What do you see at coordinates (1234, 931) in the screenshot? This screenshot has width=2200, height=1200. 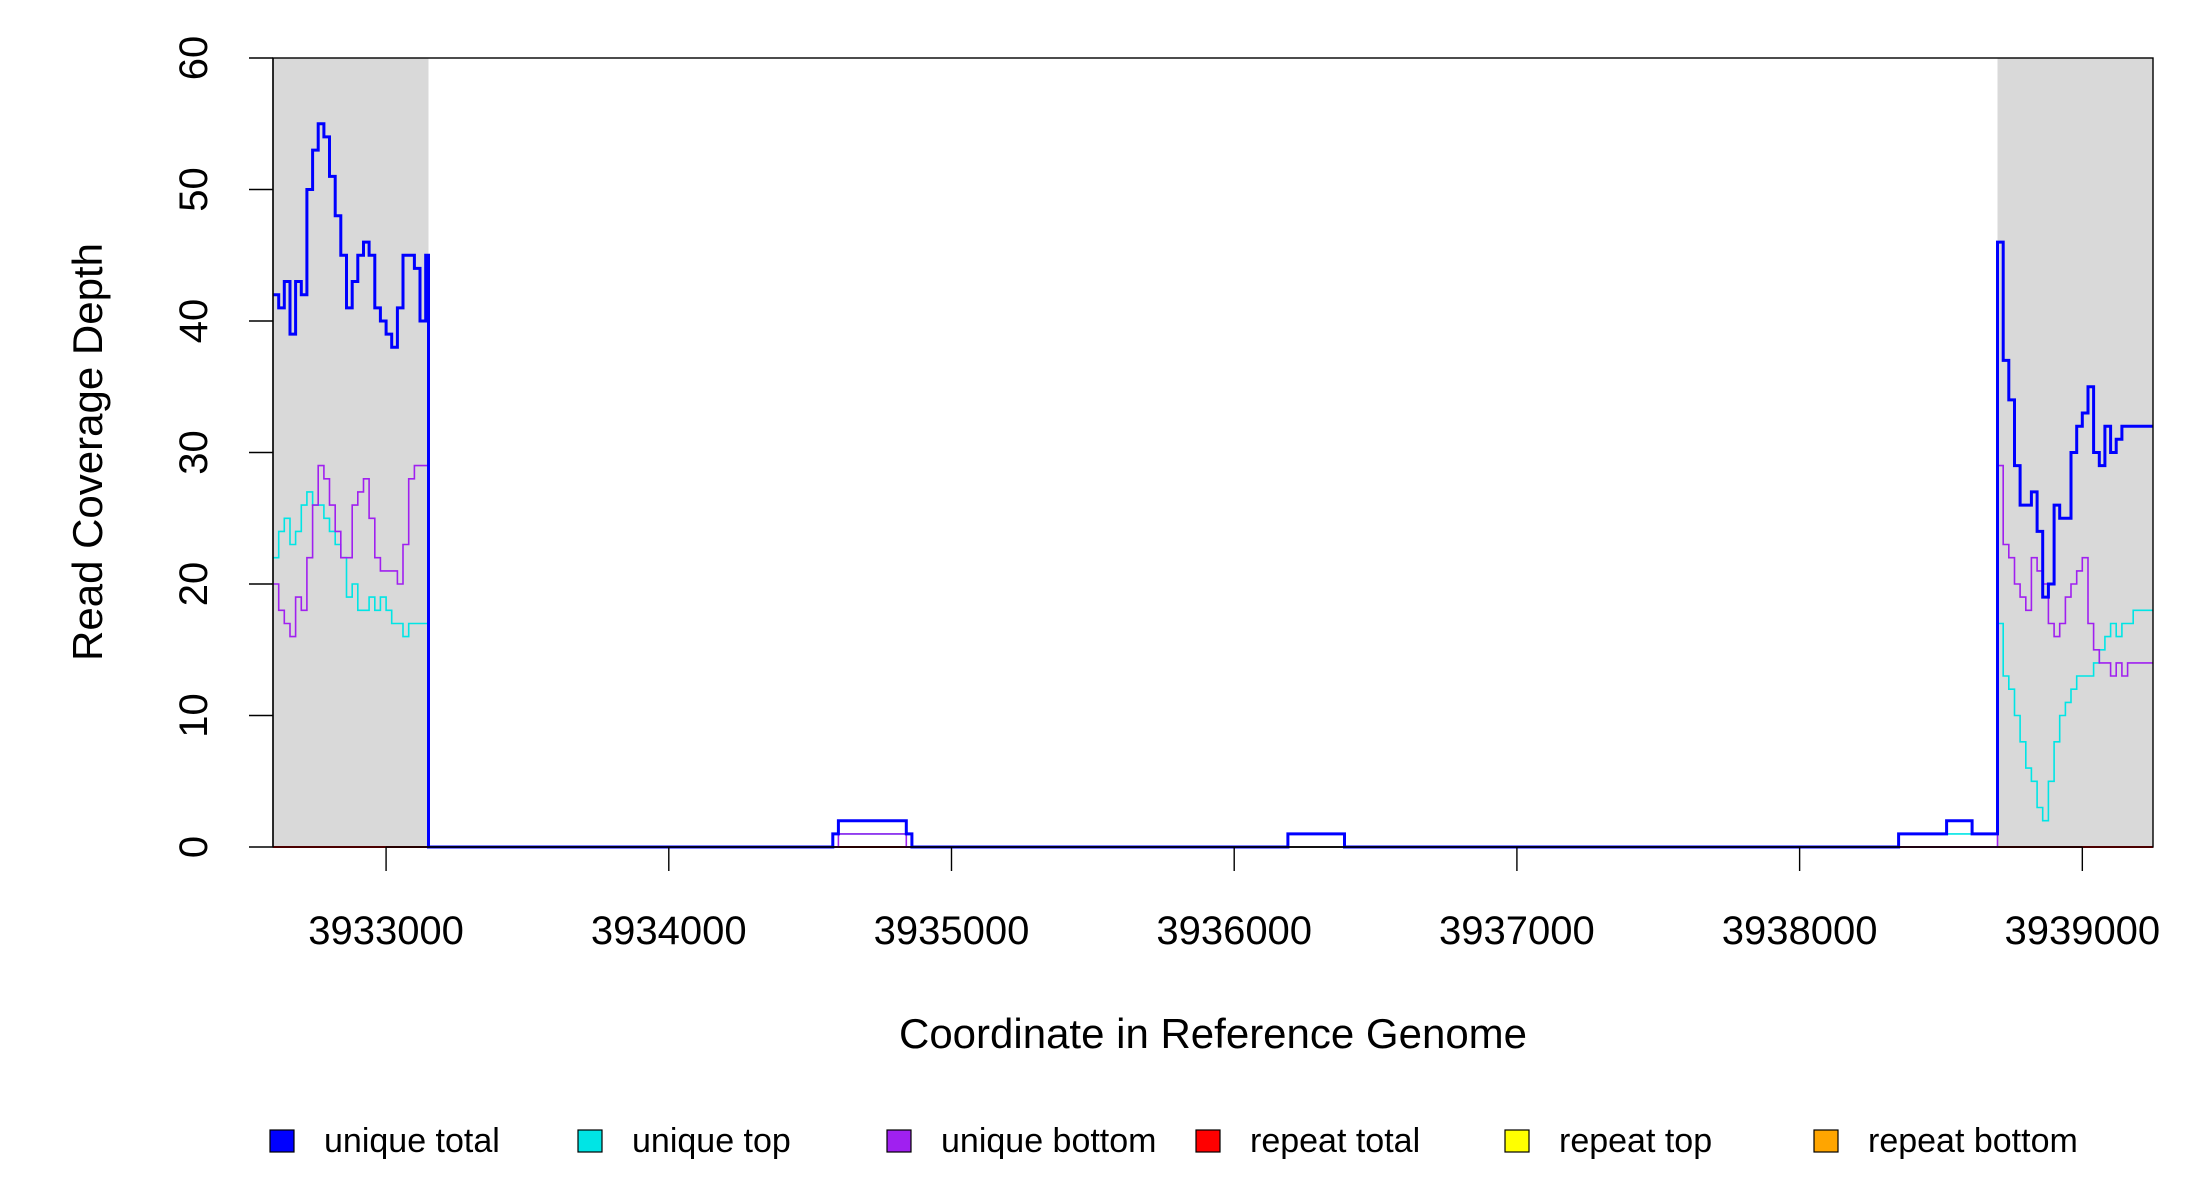 I see `x-tick-label: 3936000` at bounding box center [1234, 931].